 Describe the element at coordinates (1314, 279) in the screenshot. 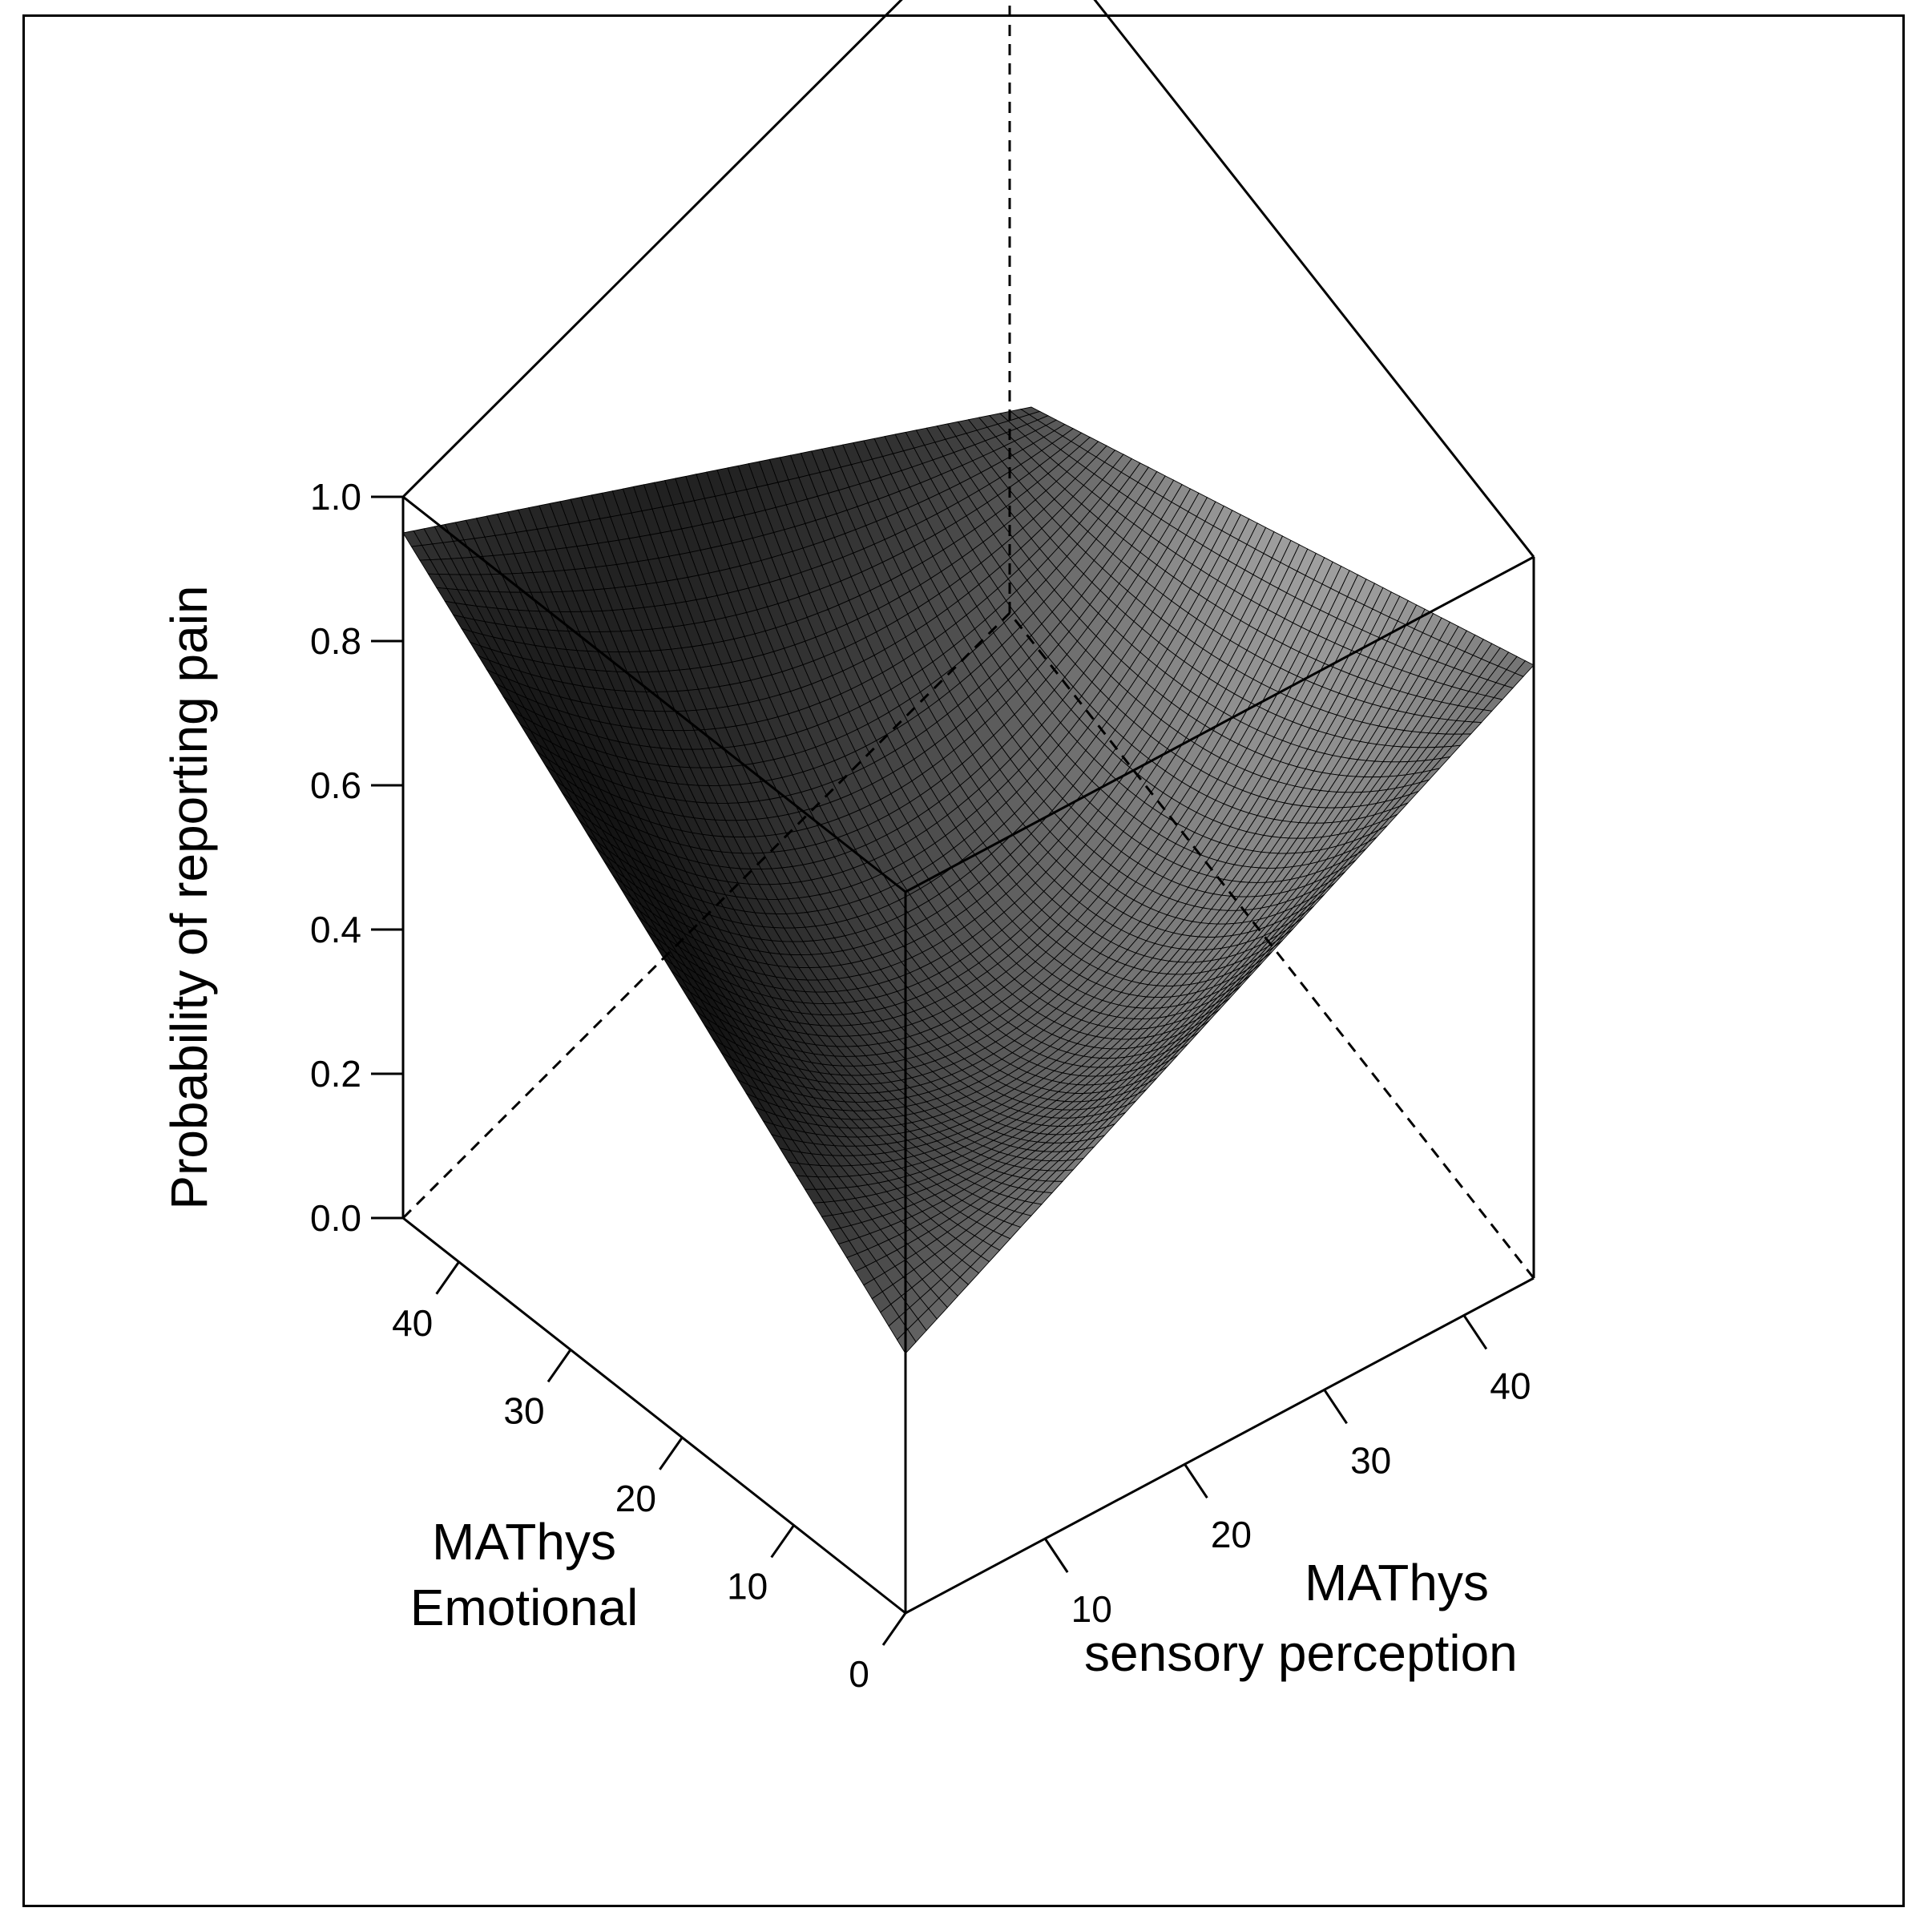

I see `box-top-edge-d` at that location.